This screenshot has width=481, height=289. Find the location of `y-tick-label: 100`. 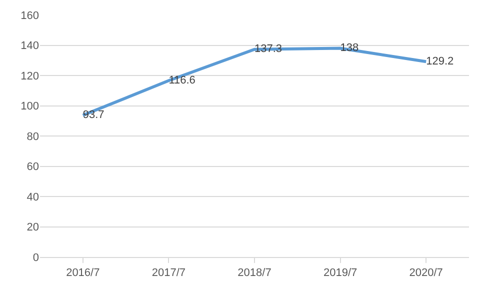

y-tick-label: 100 is located at coordinates (29, 106).